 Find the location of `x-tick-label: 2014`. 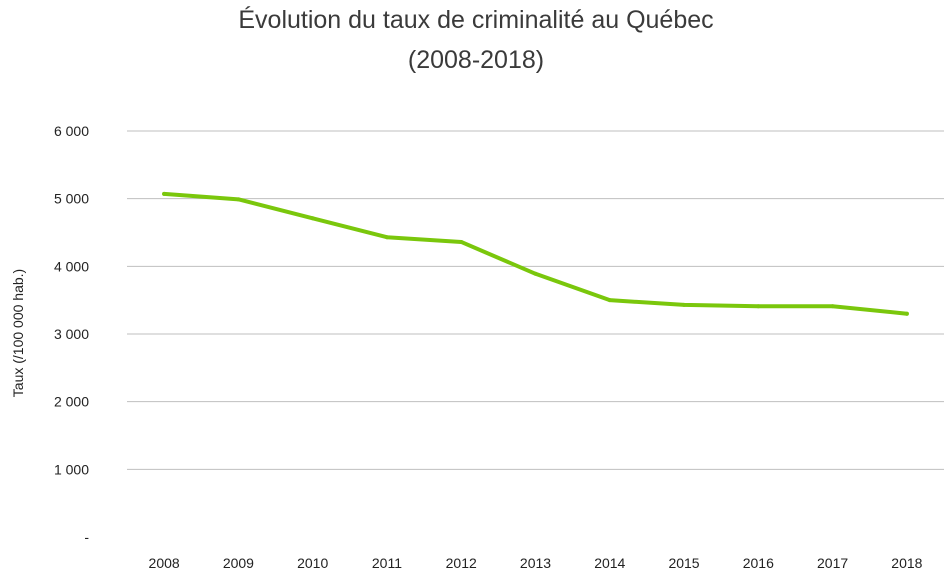

x-tick-label: 2014 is located at coordinates (609, 563).